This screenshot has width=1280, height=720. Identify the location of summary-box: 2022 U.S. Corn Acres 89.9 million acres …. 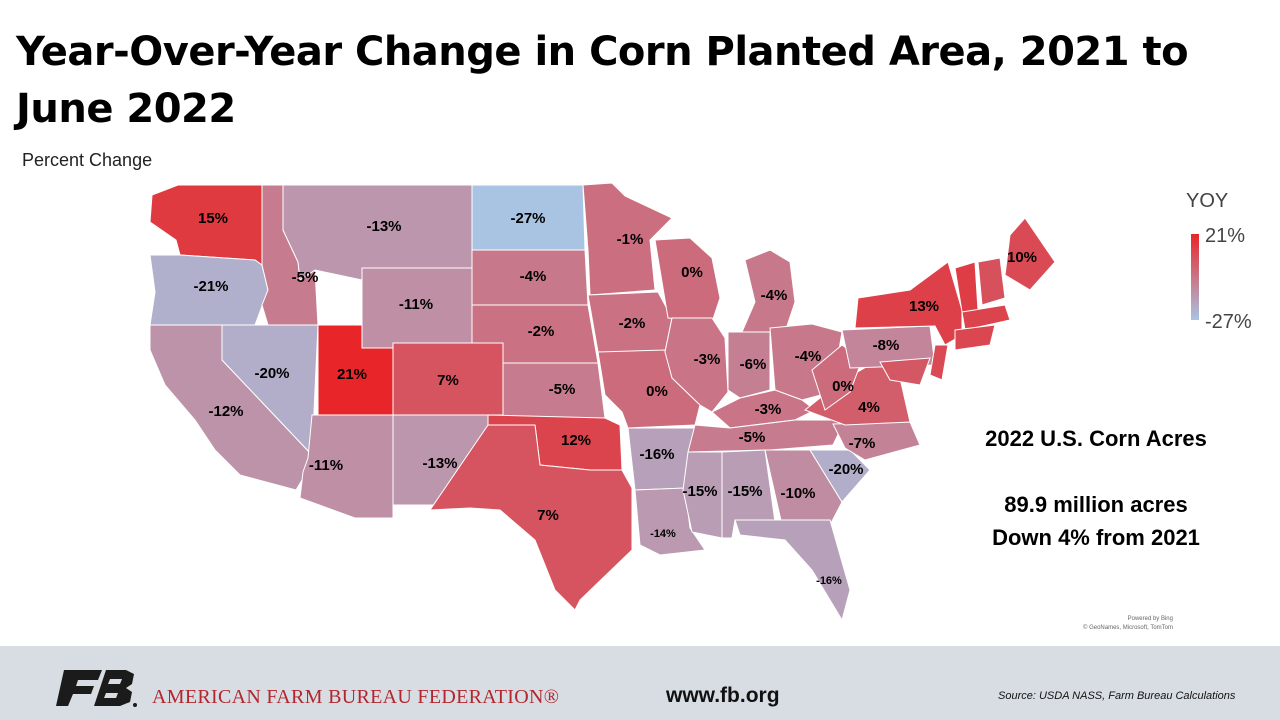
(1096, 488).